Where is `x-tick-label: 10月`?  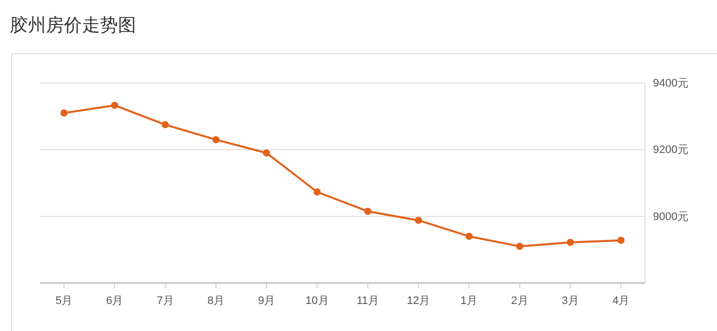 x-tick-label: 10月 is located at coordinates (317, 300).